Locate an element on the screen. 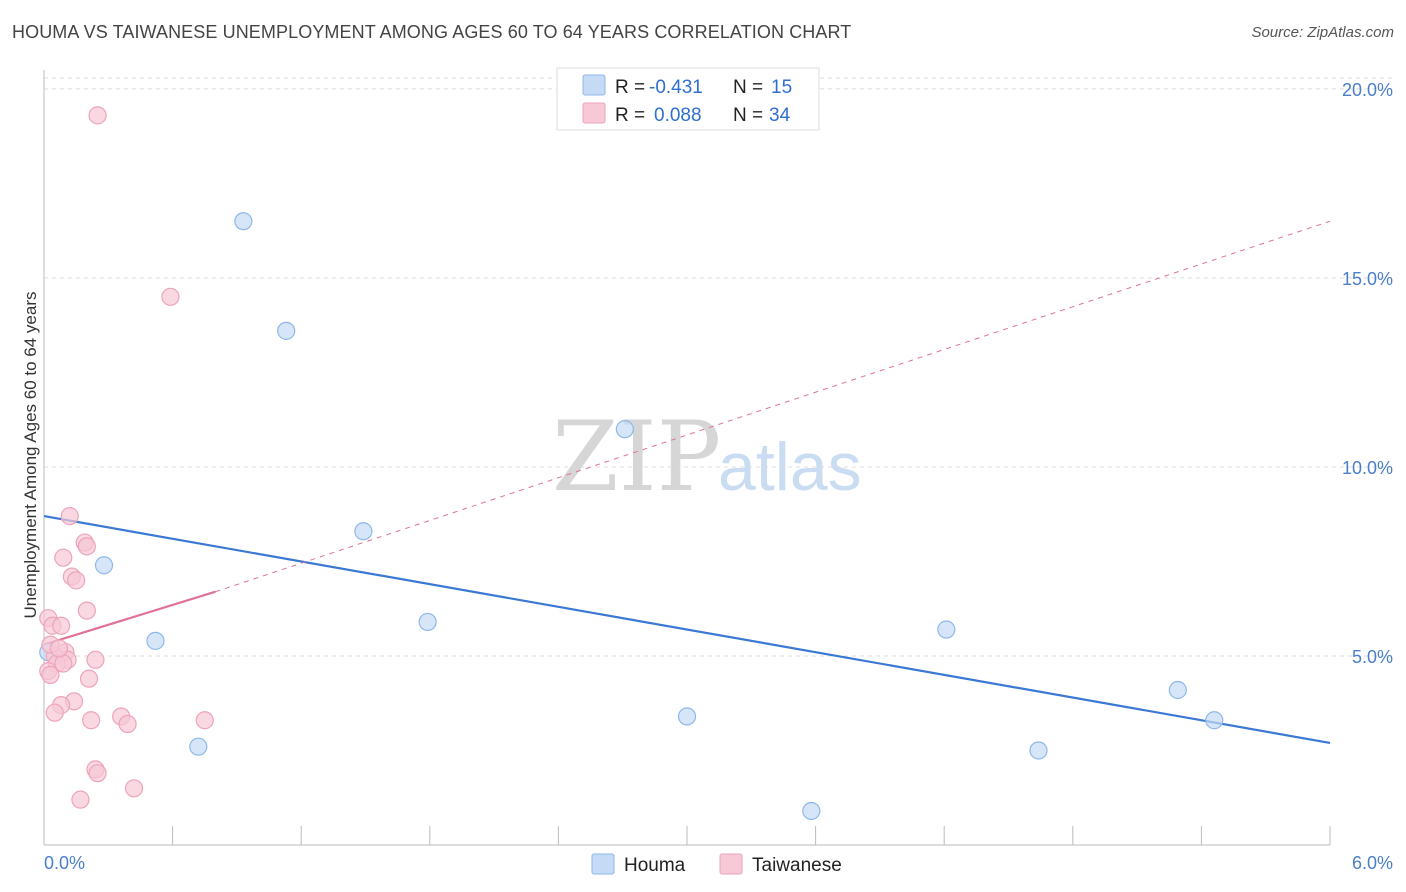 The width and height of the screenshot is (1406, 892). legend-n-value-houma: 15 is located at coordinates (781, 87).